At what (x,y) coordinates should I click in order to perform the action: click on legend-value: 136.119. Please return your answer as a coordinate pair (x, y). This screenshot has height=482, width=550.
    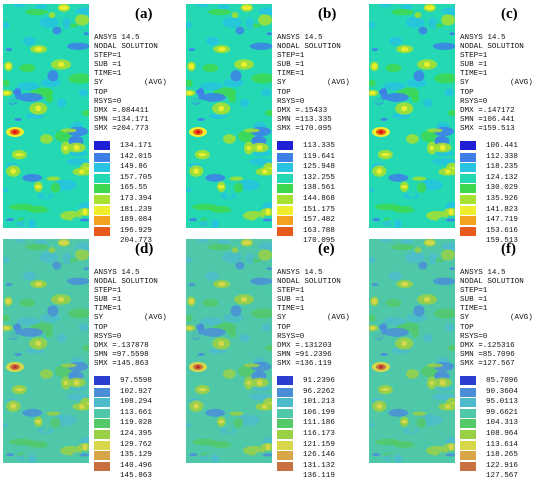
    Looking at the image, I should click on (319, 476).